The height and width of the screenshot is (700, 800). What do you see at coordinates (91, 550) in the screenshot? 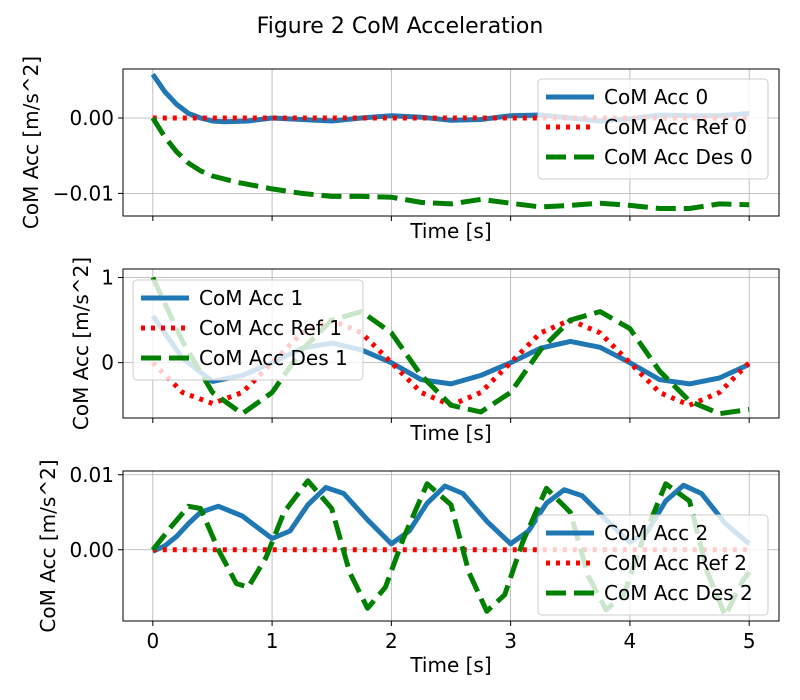
I see `y-tick-label-0: 0.00` at bounding box center [91, 550].